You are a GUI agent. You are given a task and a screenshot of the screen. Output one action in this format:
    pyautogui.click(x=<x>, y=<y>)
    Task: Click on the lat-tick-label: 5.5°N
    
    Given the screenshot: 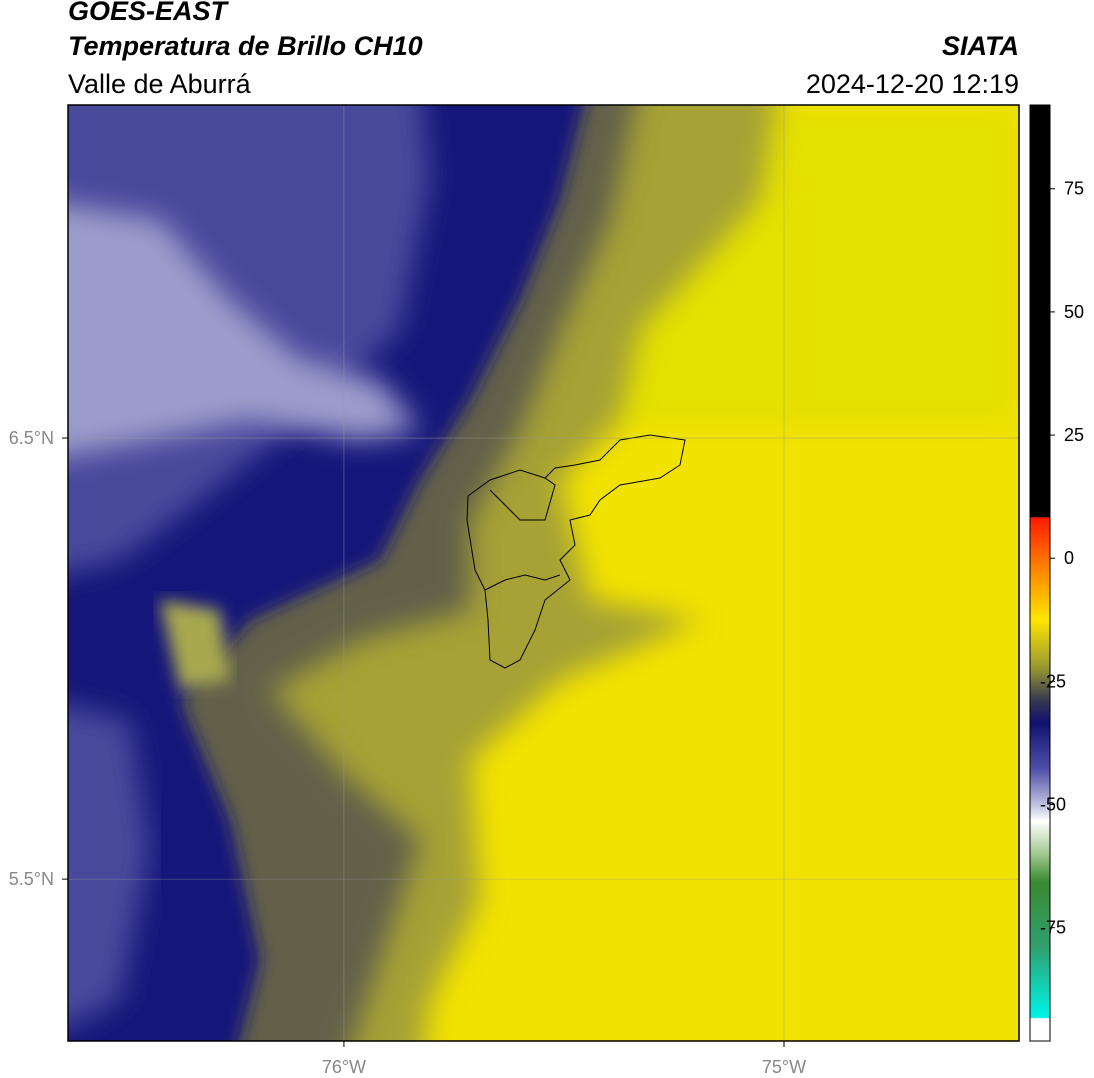 What is the action you would take?
    pyautogui.click(x=31, y=879)
    